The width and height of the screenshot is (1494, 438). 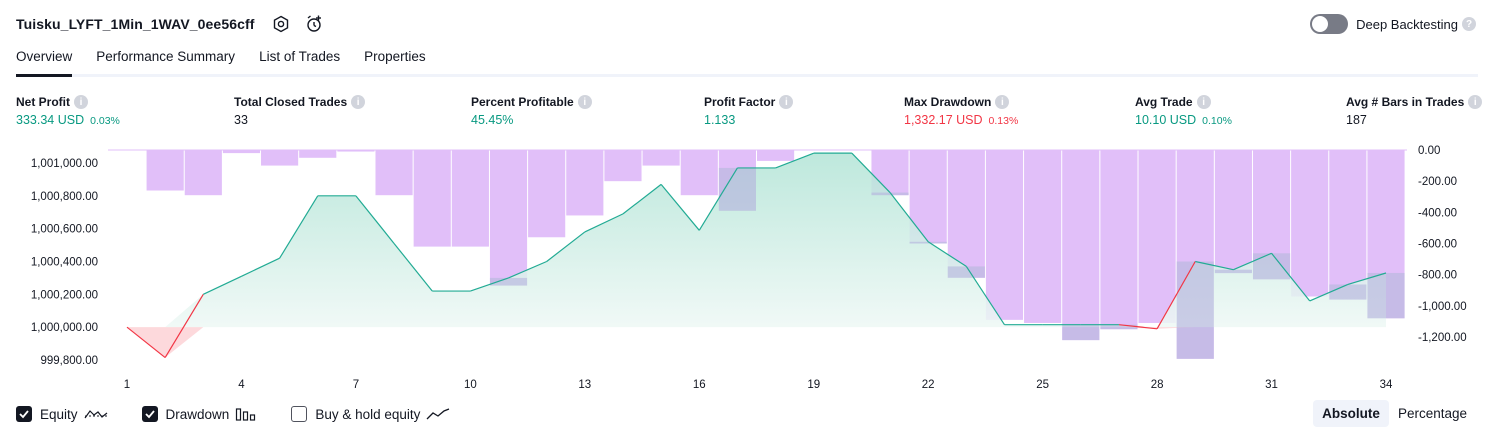 What do you see at coordinates (1351, 413) in the screenshot?
I see `absolute-button: Absolute` at bounding box center [1351, 413].